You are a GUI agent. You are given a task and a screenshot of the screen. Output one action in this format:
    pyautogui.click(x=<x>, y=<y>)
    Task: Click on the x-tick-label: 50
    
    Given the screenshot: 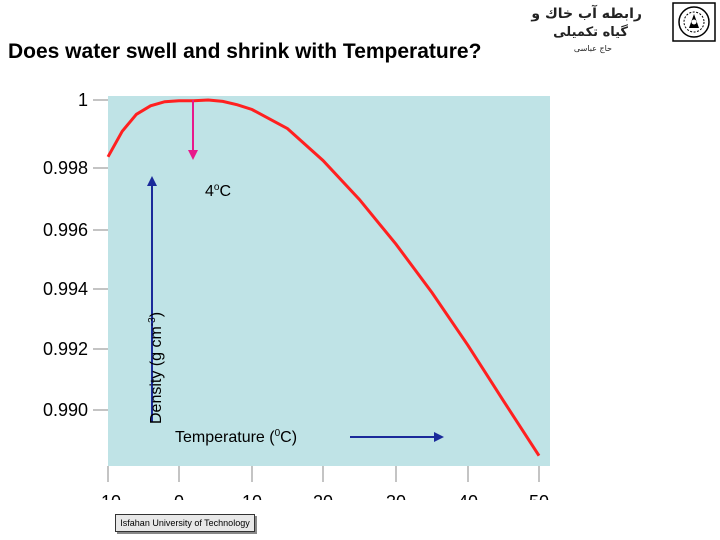 What is the action you would take?
    pyautogui.click(x=539, y=496)
    